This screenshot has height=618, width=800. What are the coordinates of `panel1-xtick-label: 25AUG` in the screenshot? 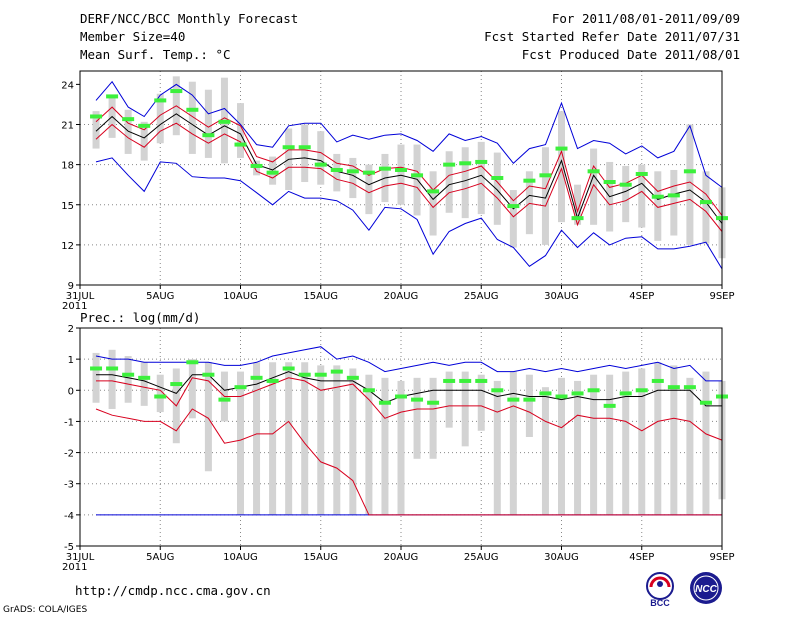 It's located at (481, 296).